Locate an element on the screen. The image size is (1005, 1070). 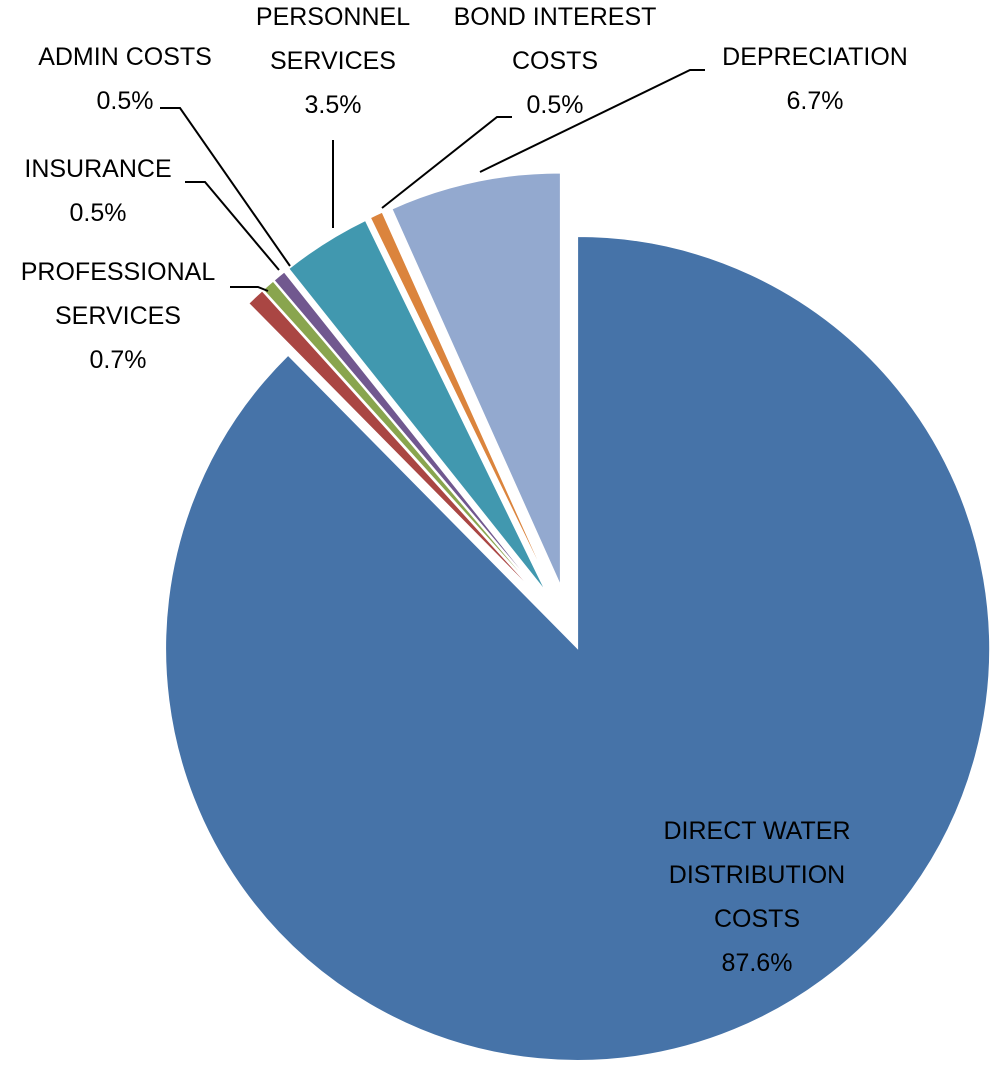
category-name: PROFESSIONAL SERVICES is located at coordinates (118, 294).